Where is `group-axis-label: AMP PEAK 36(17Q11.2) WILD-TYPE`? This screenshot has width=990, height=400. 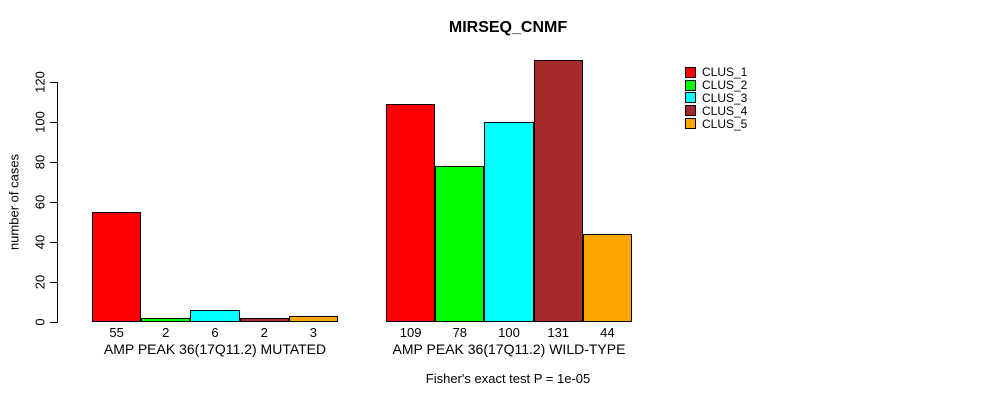 group-axis-label: AMP PEAK 36(17Q11.2) WILD-TYPE is located at coordinates (509, 349).